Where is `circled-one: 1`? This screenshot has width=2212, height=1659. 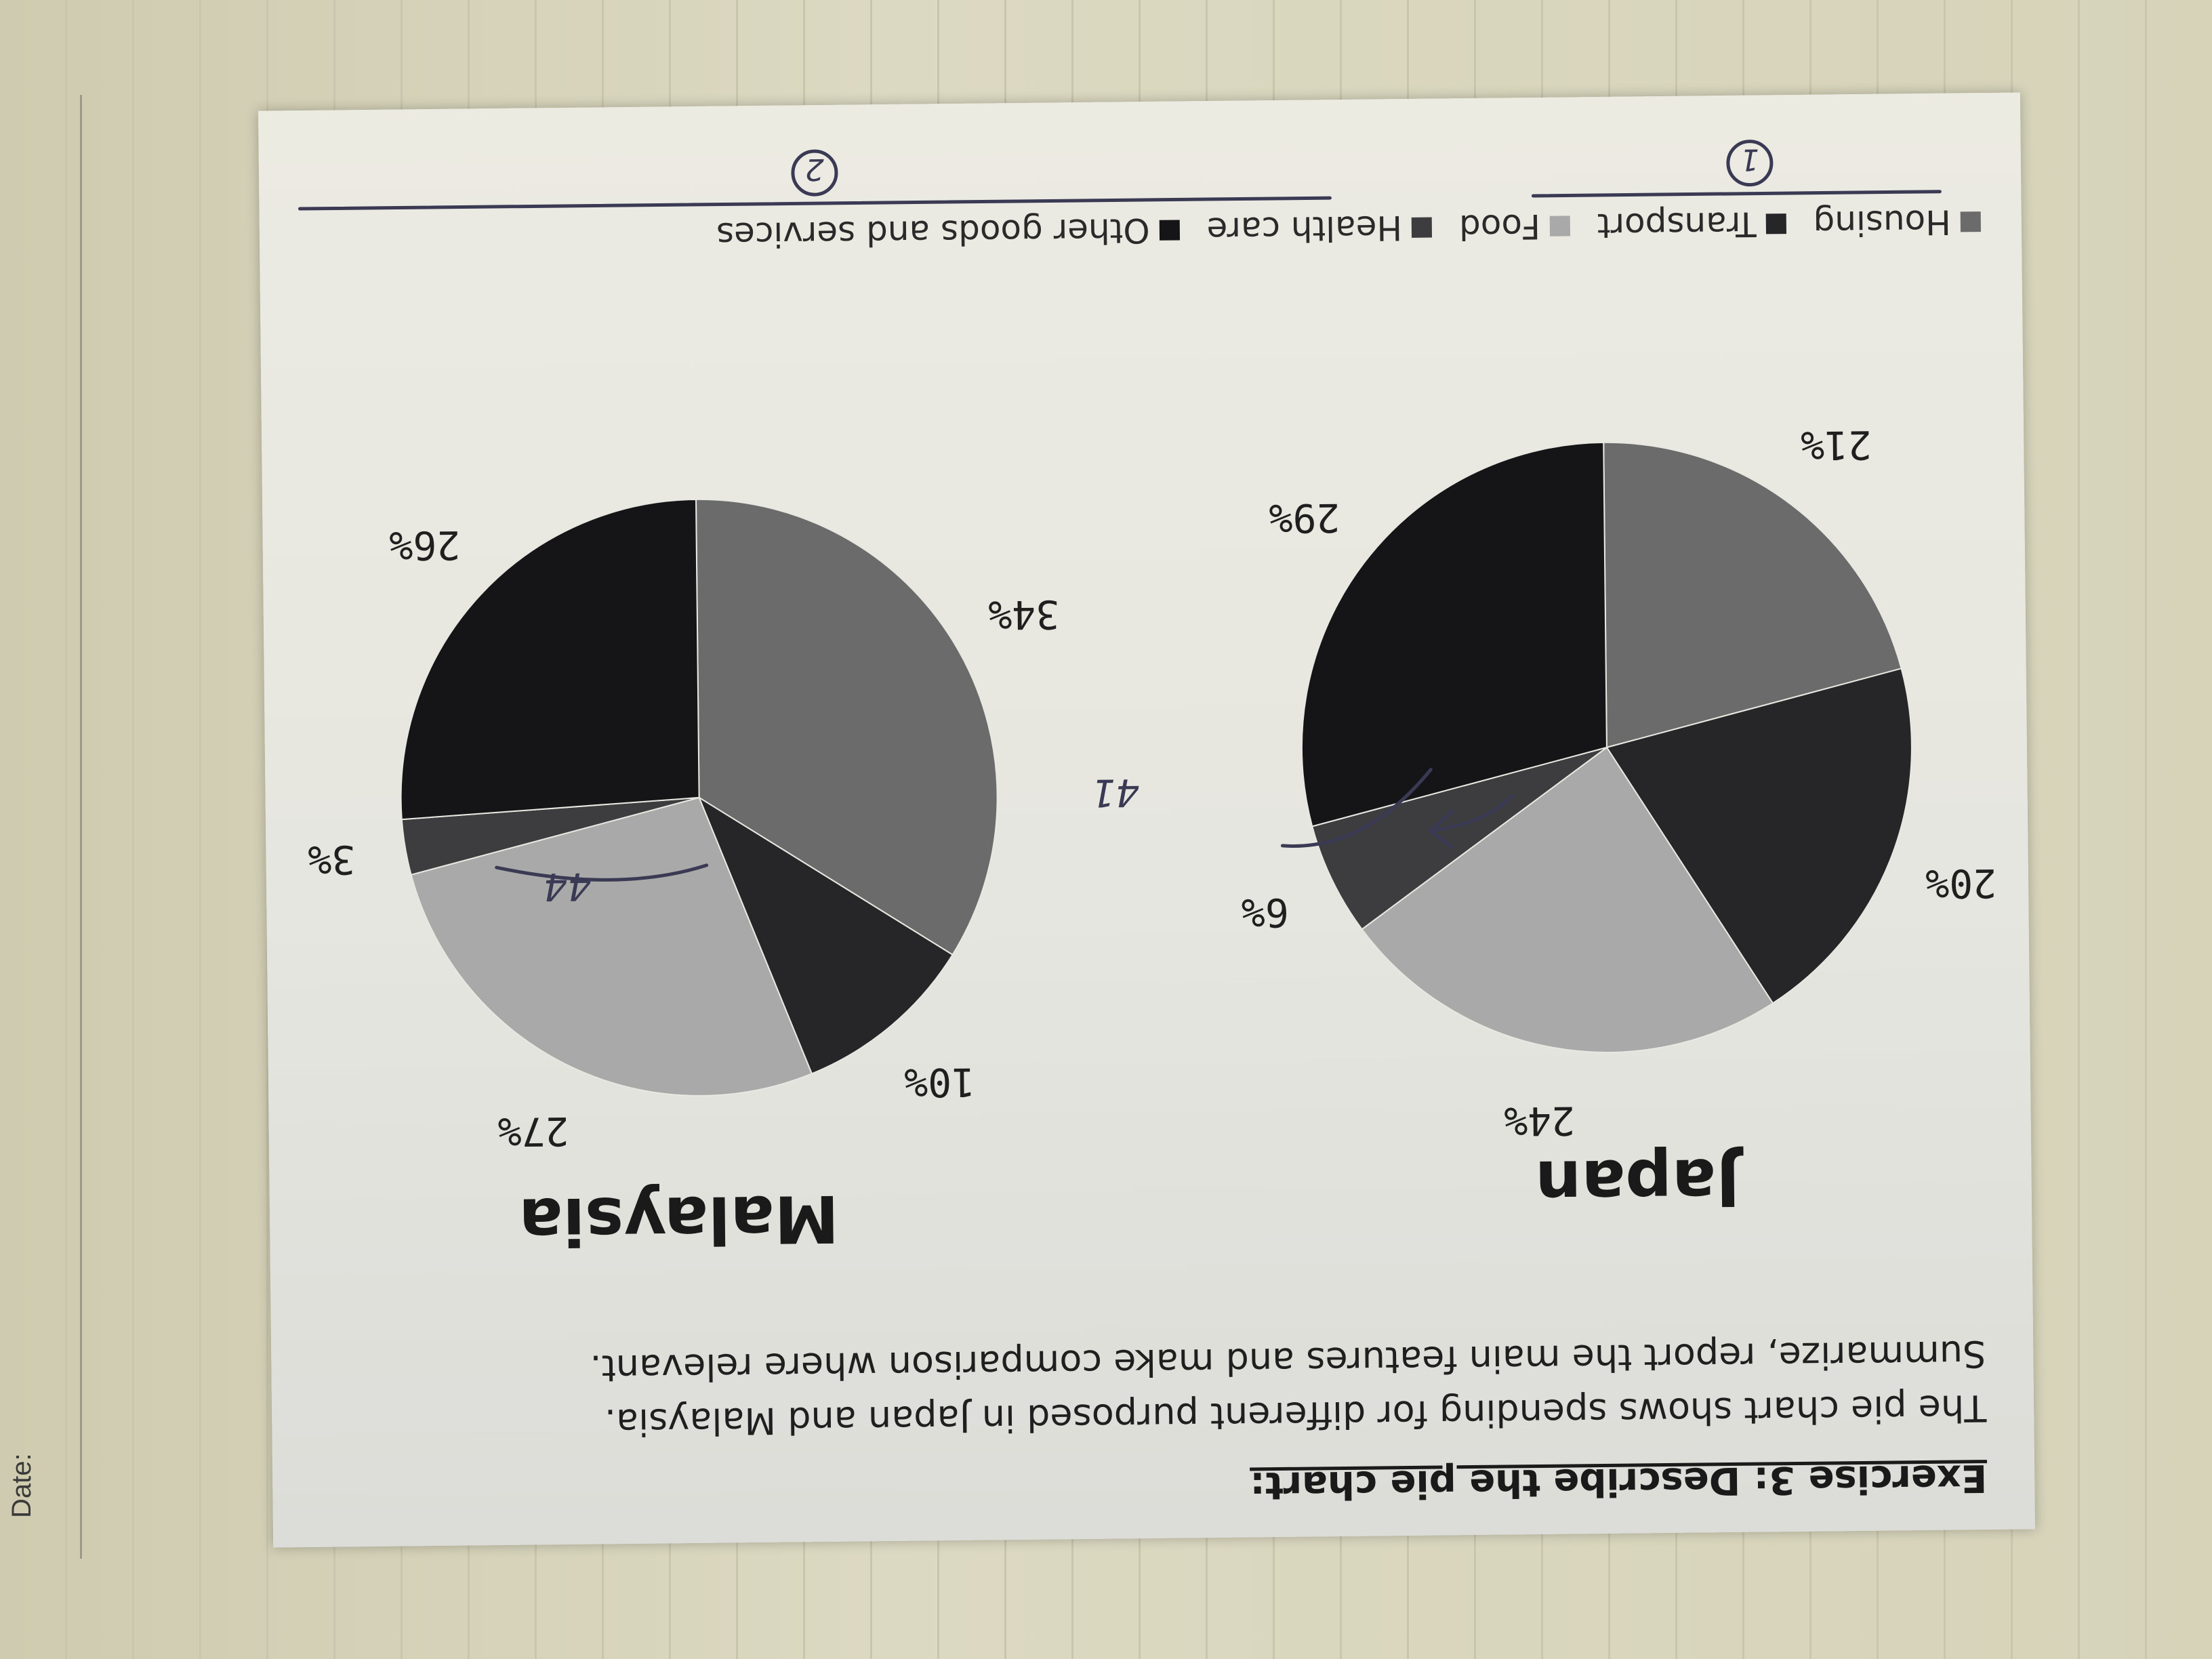
circled-one: 1 is located at coordinates (1750, 159).